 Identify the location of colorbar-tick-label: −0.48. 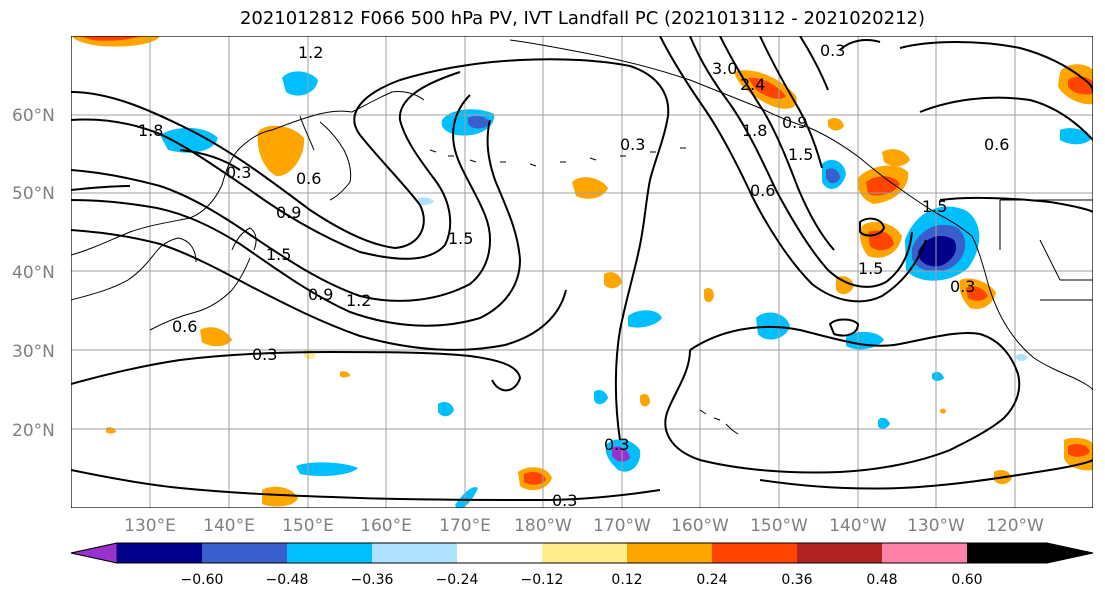
(287, 580).